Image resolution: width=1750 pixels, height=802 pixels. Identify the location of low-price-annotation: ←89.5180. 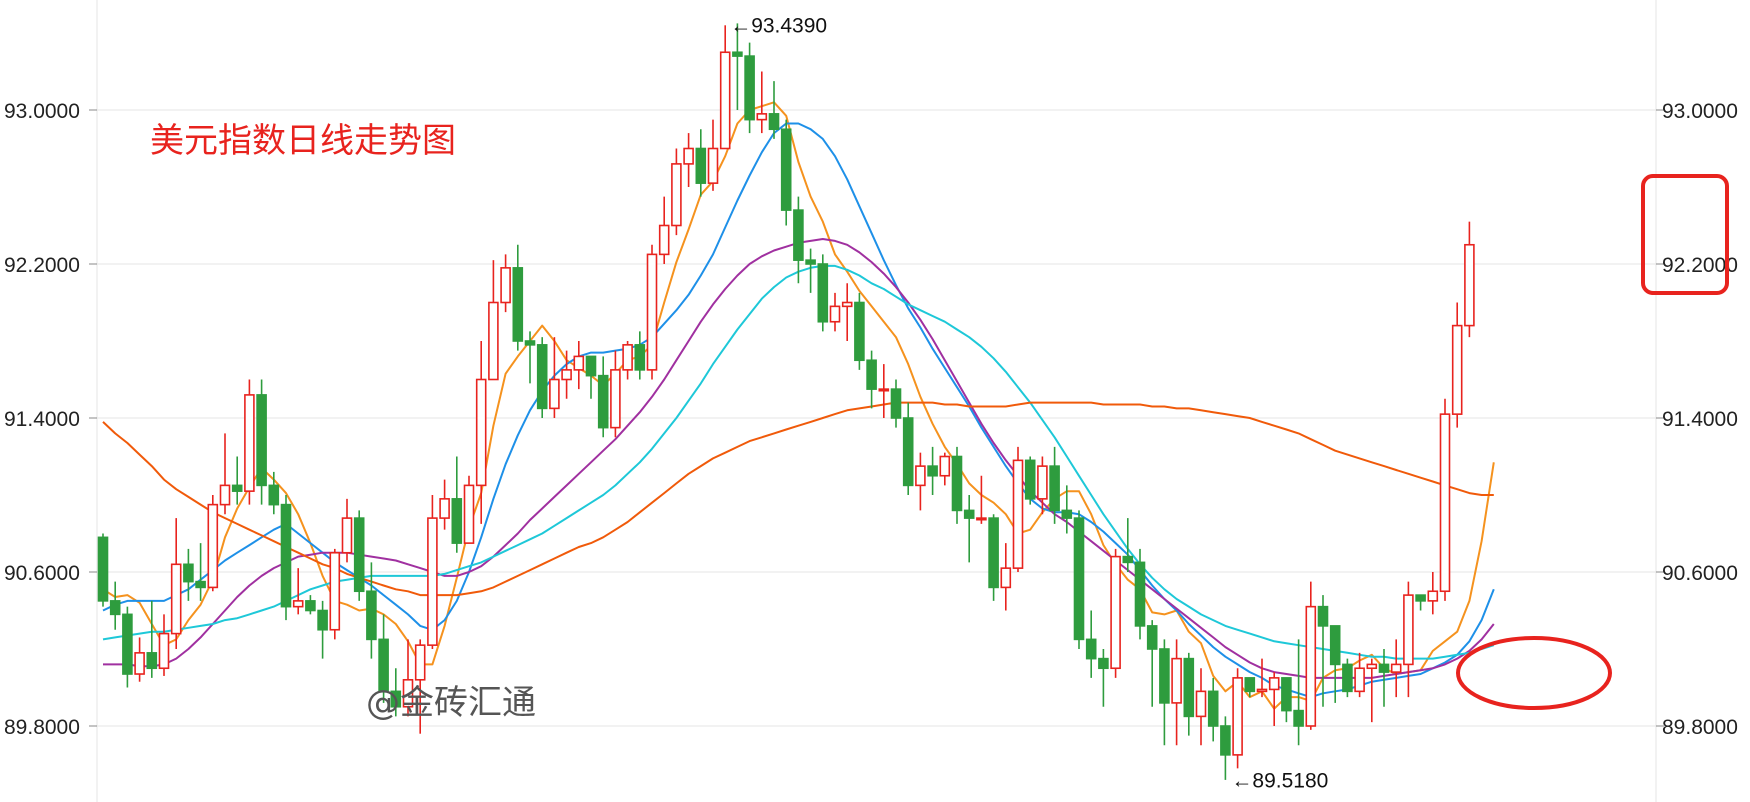
(1279, 780).